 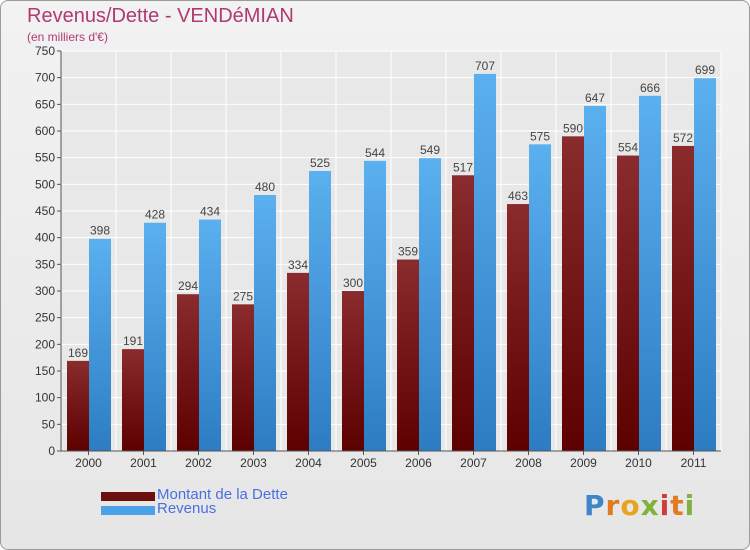 What do you see at coordinates (45, 291) in the screenshot?
I see `y-tick-label: 300` at bounding box center [45, 291].